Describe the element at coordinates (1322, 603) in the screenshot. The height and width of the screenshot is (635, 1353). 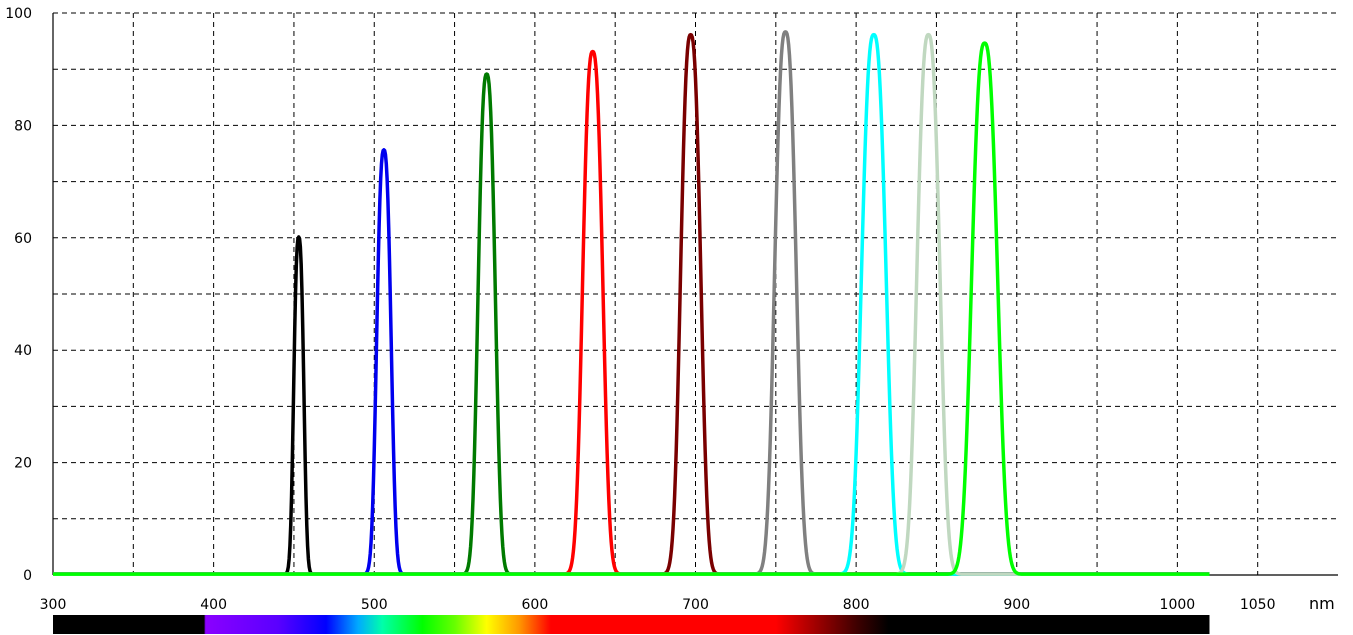
I see `x-axis-unit-label: nm` at that location.